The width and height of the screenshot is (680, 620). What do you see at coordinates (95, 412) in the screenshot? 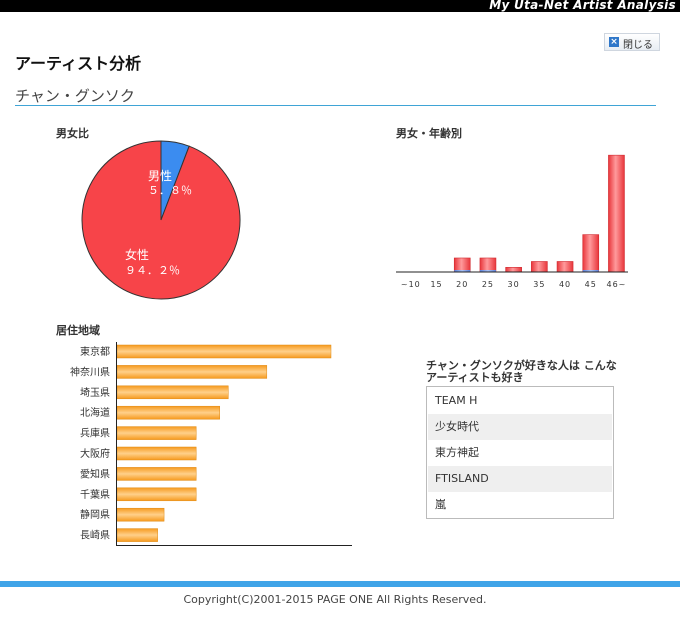
I see `region-label: 北海道` at bounding box center [95, 412].